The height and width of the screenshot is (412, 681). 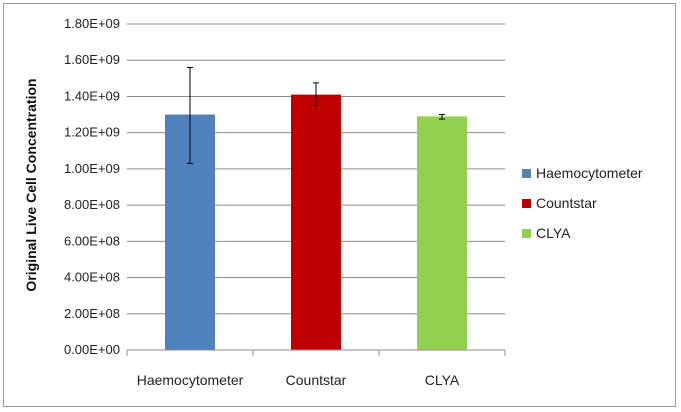 What do you see at coordinates (92, 59) in the screenshot?
I see `y-tick-label: 1.60E+09` at bounding box center [92, 59].